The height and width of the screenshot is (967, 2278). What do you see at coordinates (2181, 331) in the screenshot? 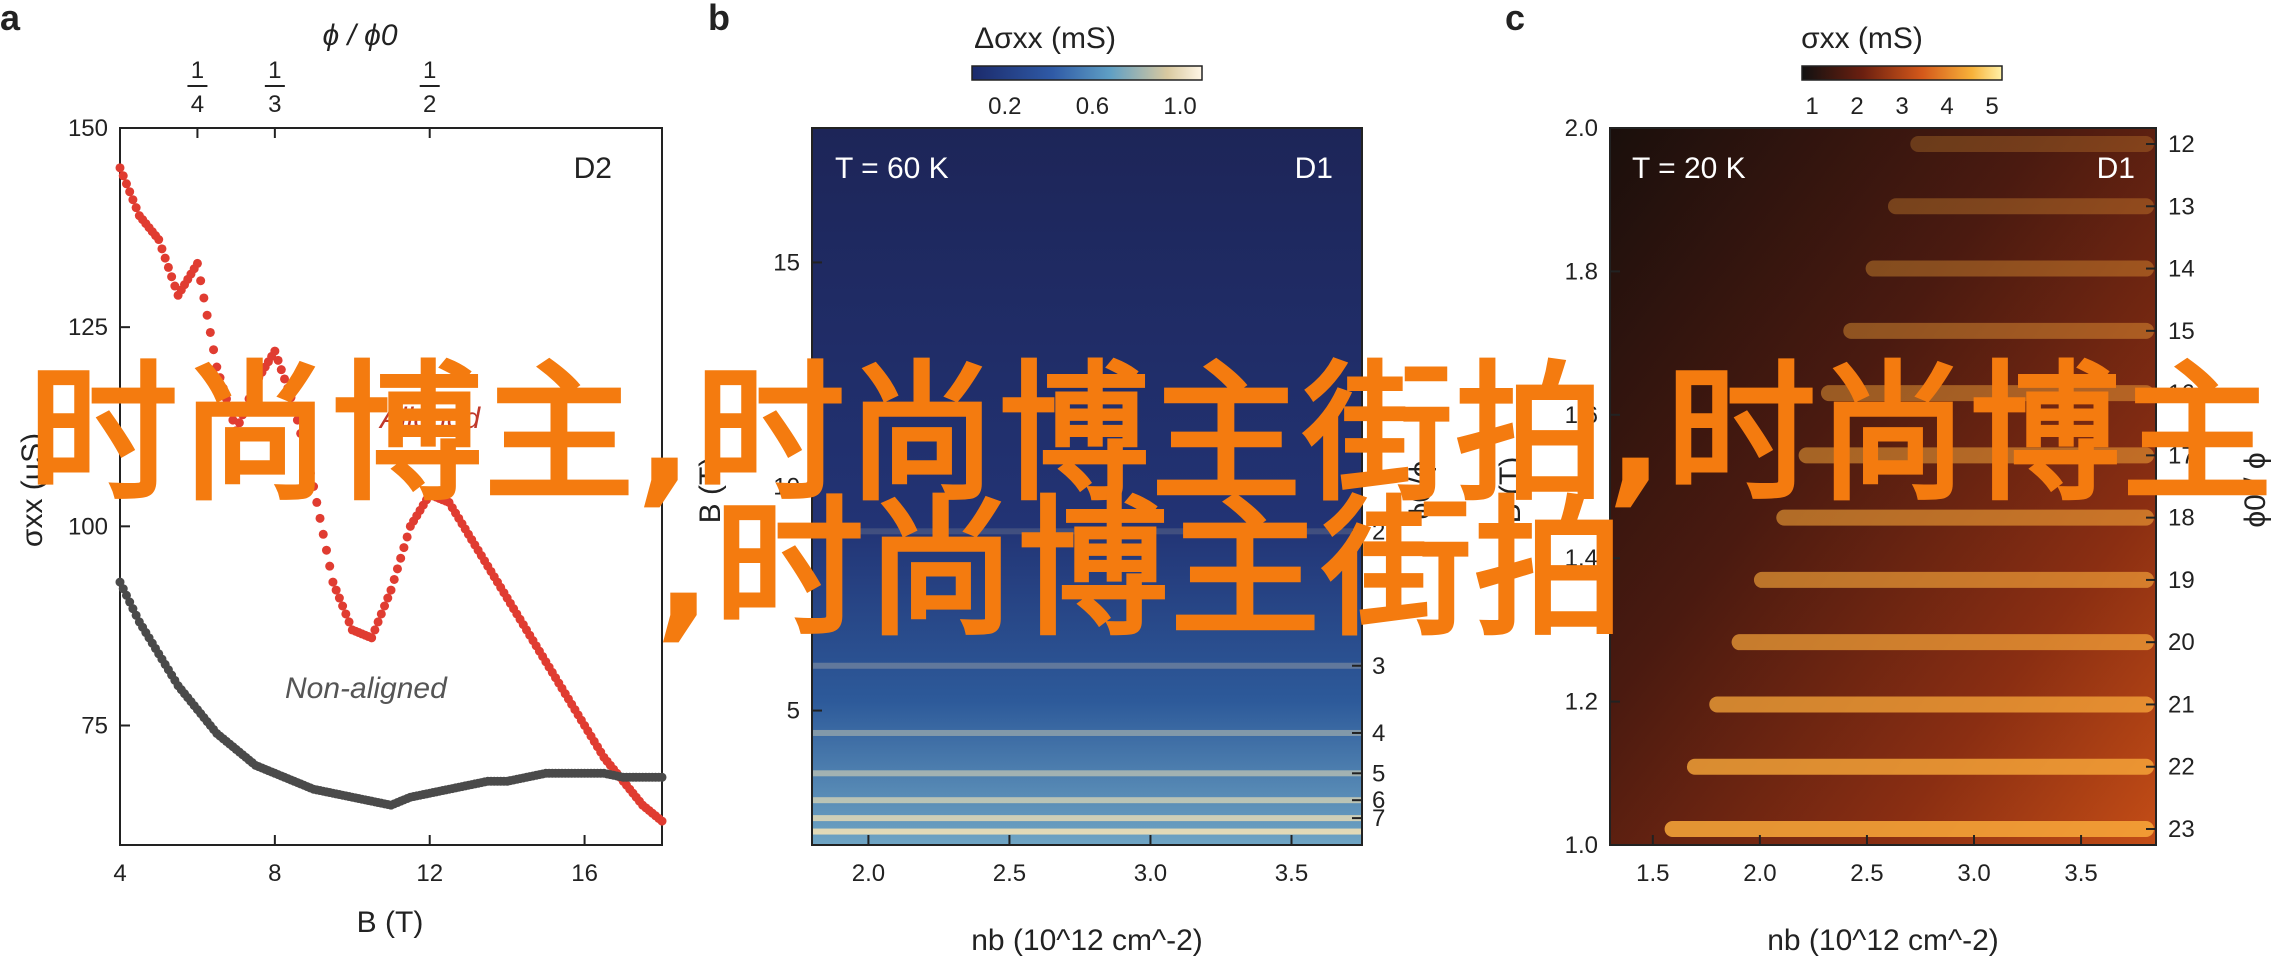
I see `right-tick-label: 15` at bounding box center [2181, 331].